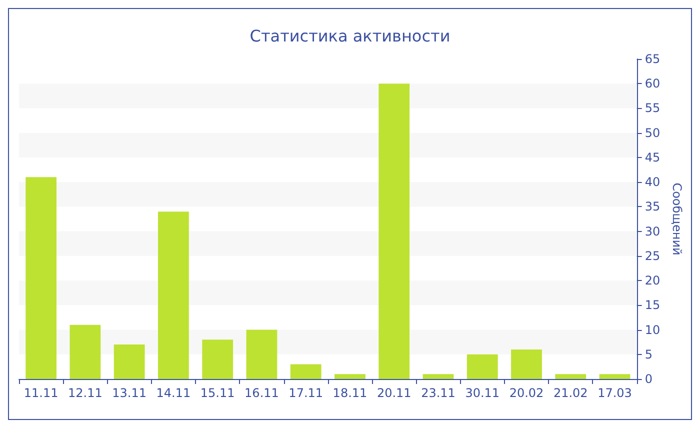  What do you see at coordinates (648, 354) in the screenshot?
I see `y-tick-label: 5` at bounding box center [648, 354].